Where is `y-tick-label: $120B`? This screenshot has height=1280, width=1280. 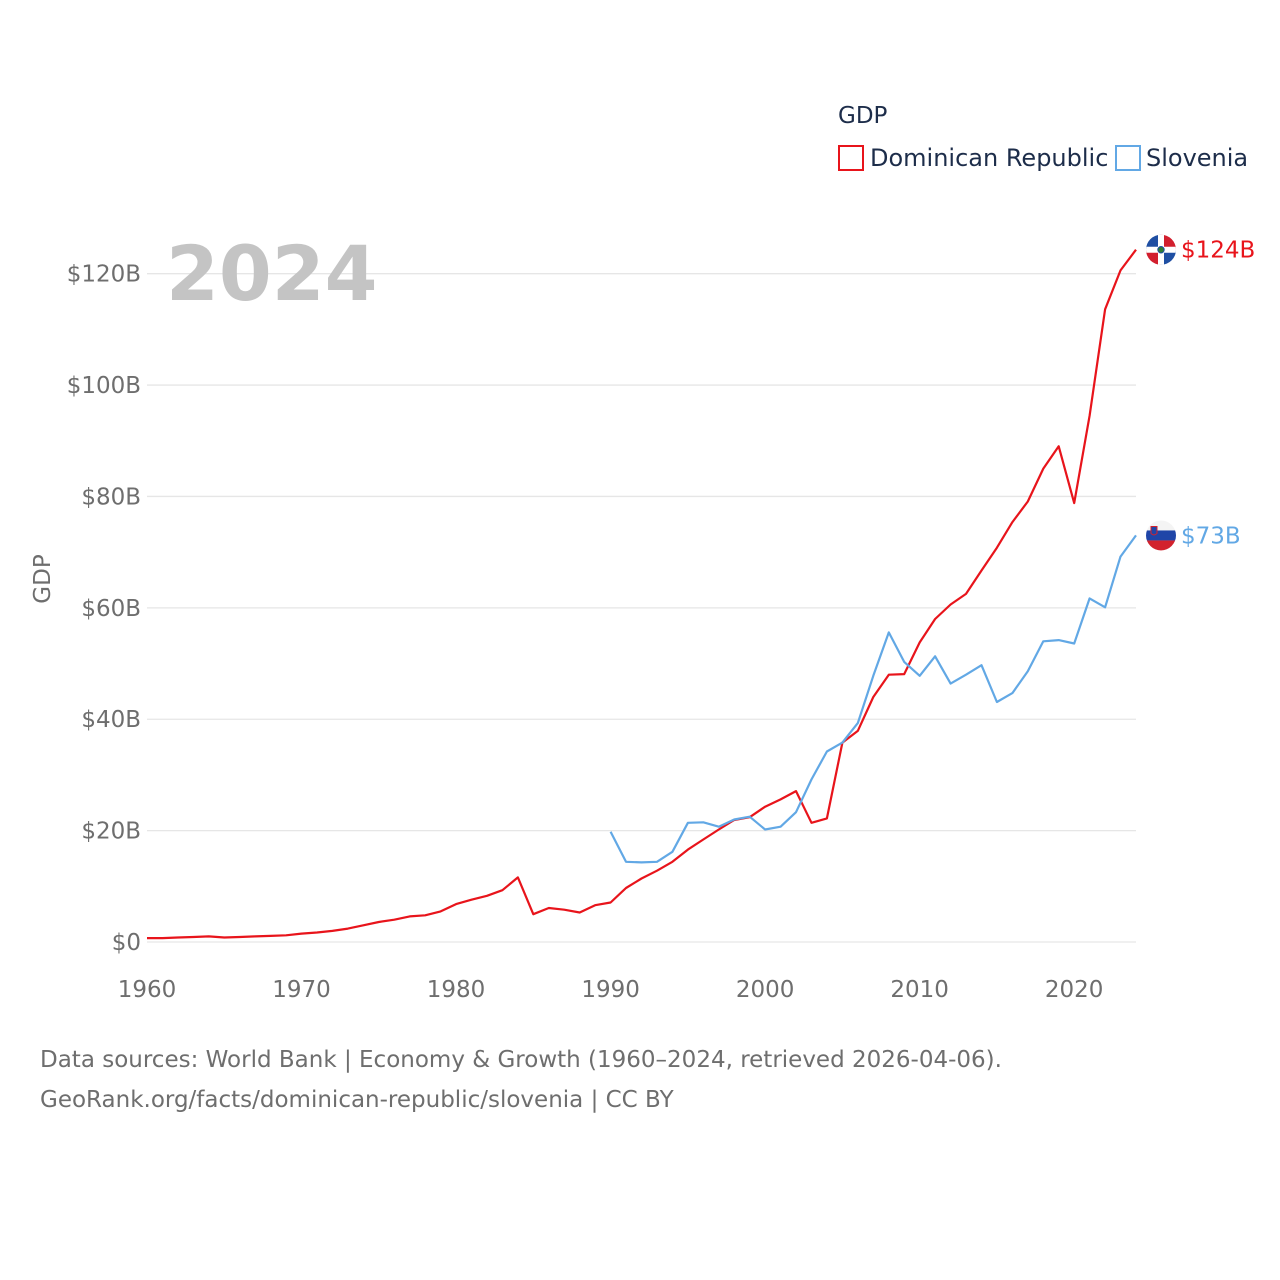 y-tick-label: $120B is located at coordinates (104, 275).